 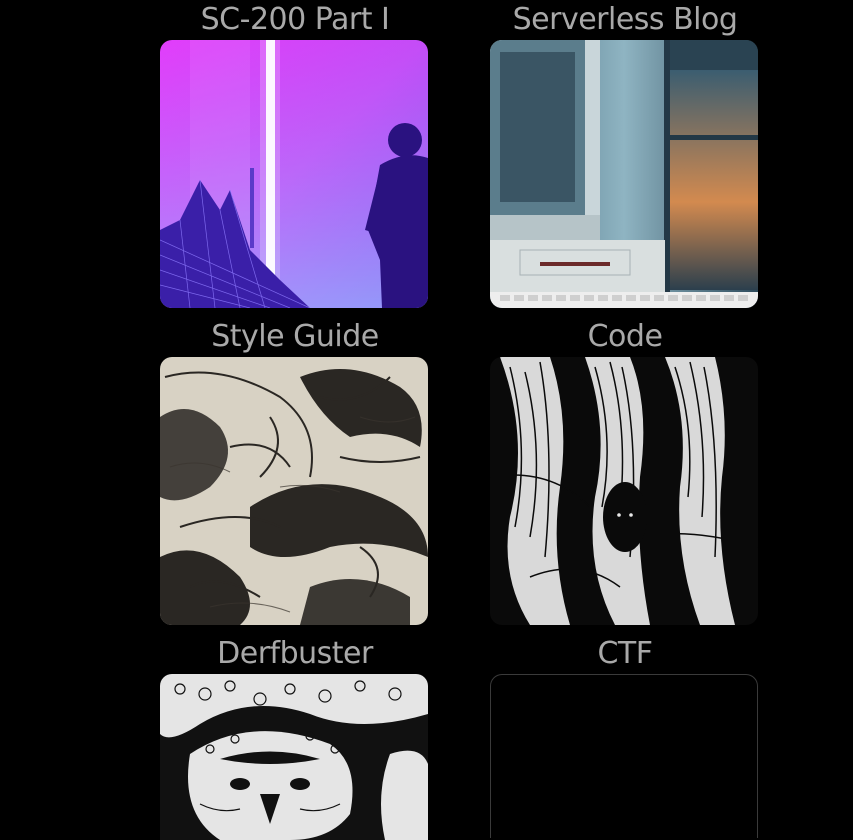 I want to click on etching-sketch-image, so click(x=294, y=491).